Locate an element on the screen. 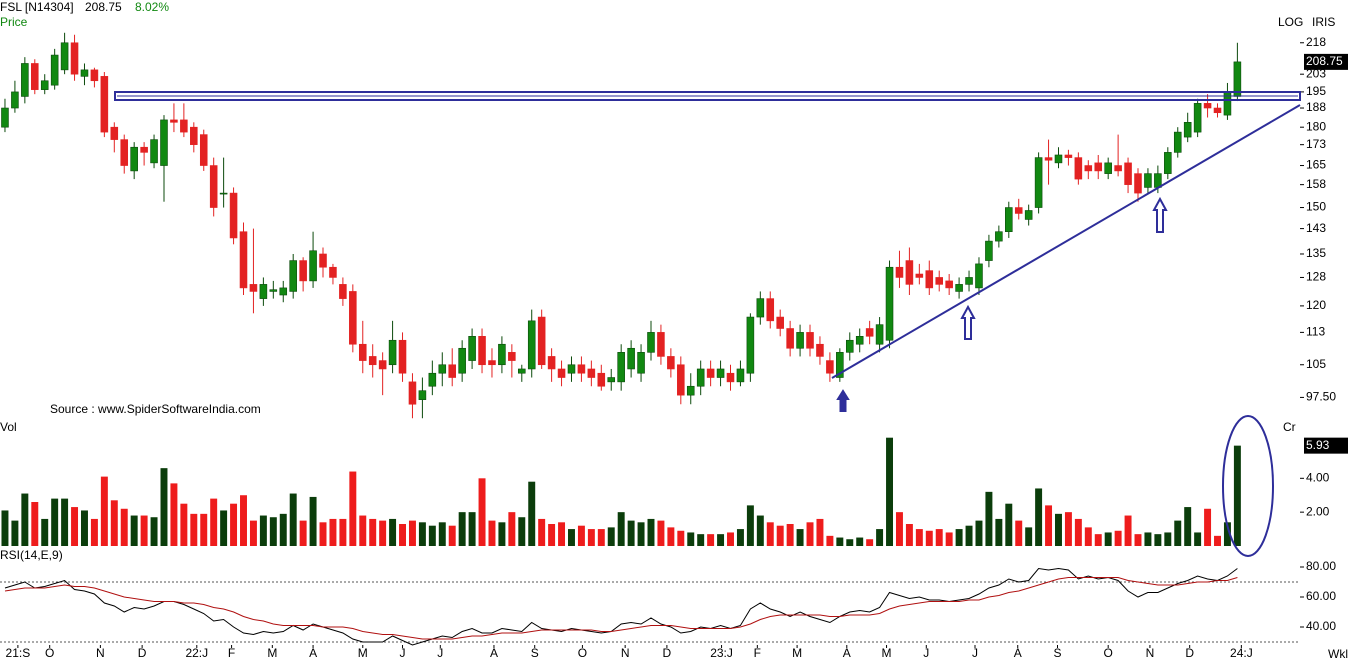  y-tick-label: 113 is located at coordinates (1315, 332).